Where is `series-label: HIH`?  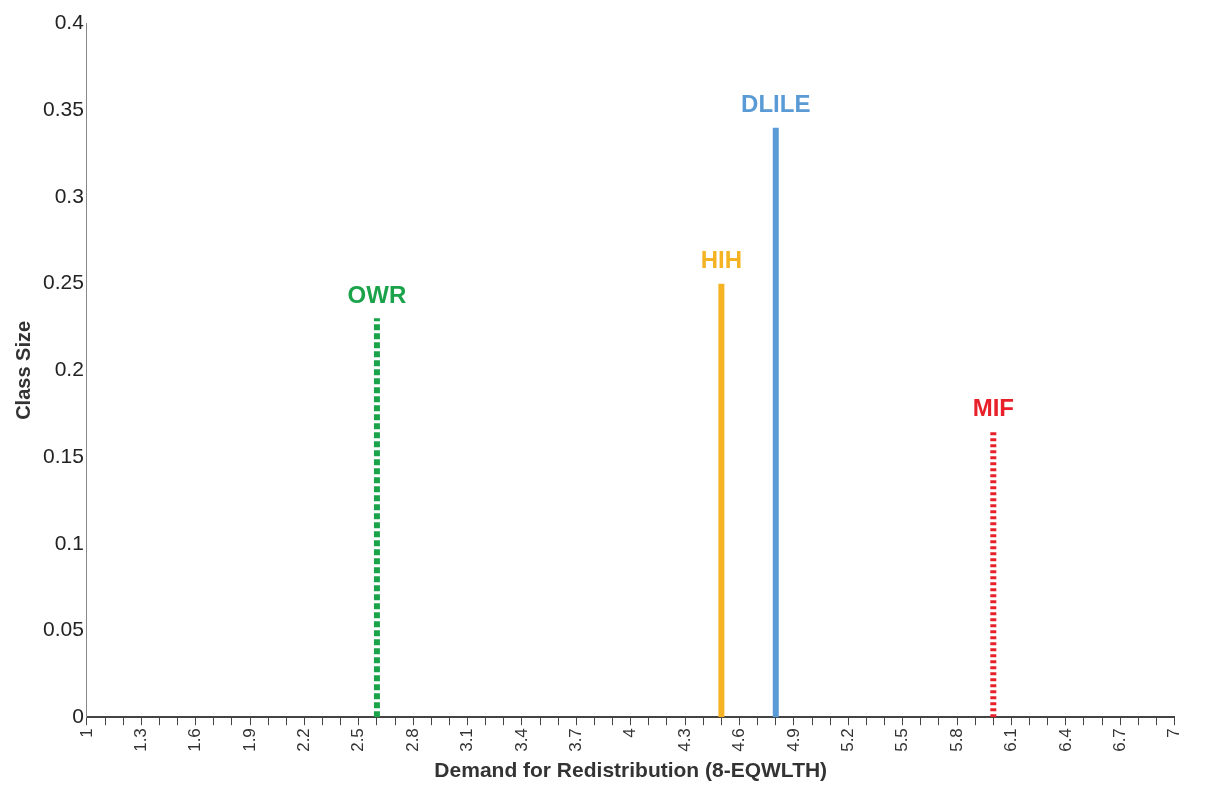
series-label: HIH is located at coordinates (721, 260).